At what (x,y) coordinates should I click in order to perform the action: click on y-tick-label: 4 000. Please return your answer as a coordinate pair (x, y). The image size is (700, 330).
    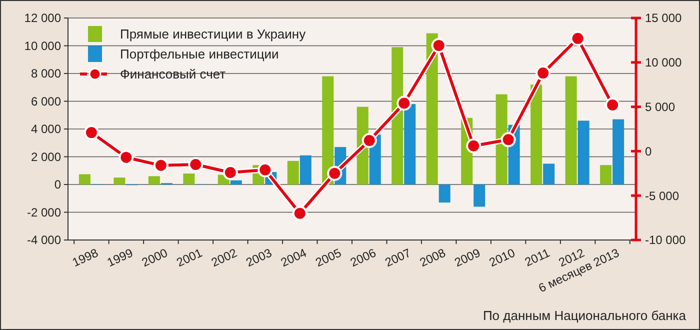
    Looking at the image, I should click on (46, 129).